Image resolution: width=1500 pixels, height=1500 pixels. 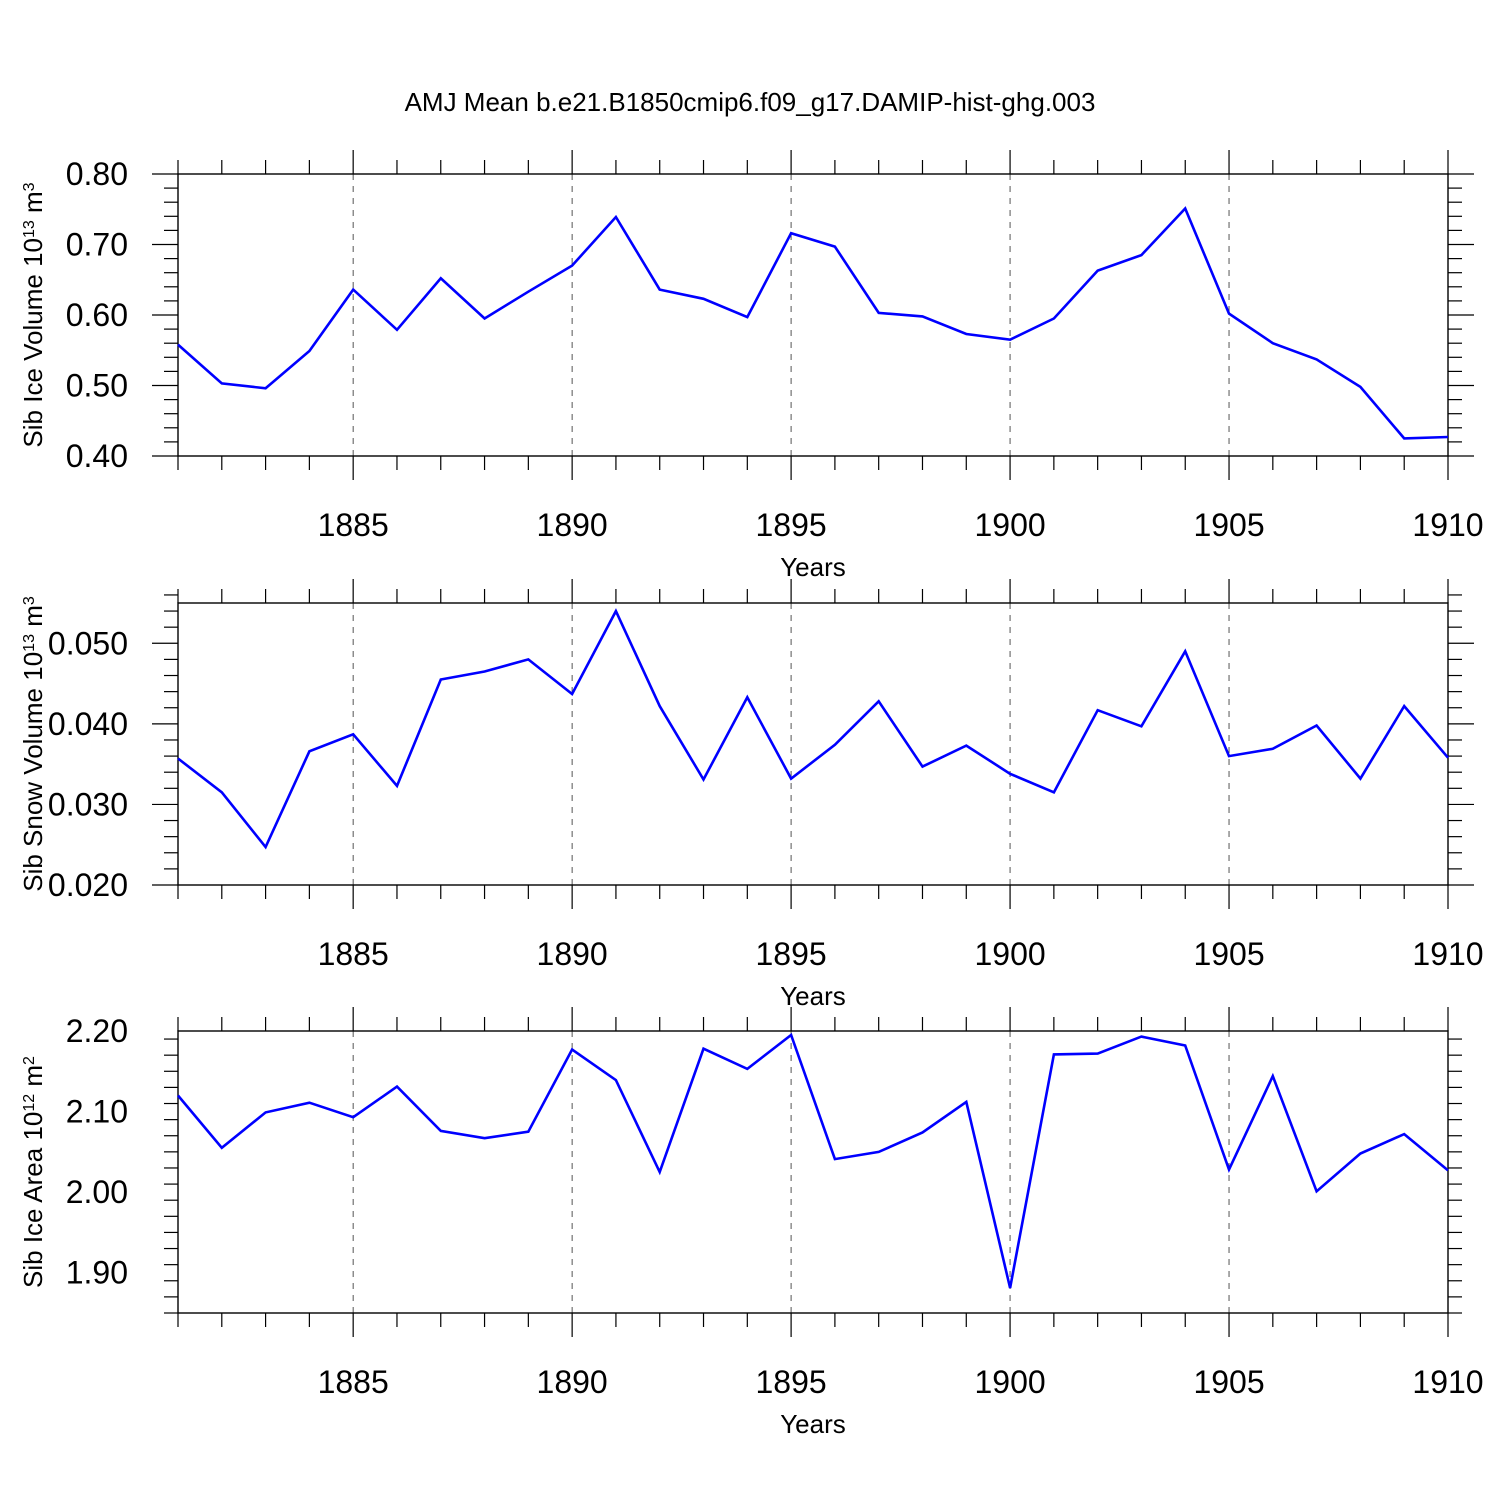 What do you see at coordinates (97, 315) in the screenshot?
I see `y-tick-label: 0.60` at bounding box center [97, 315].